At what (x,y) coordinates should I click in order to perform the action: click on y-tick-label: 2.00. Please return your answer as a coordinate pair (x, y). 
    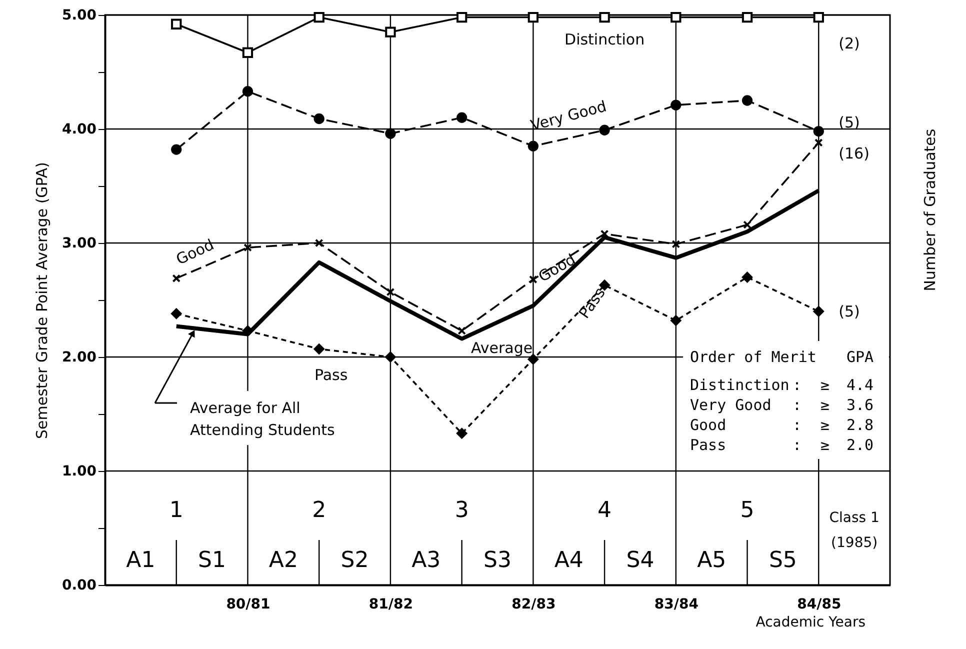
    Looking at the image, I should click on (79, 358).